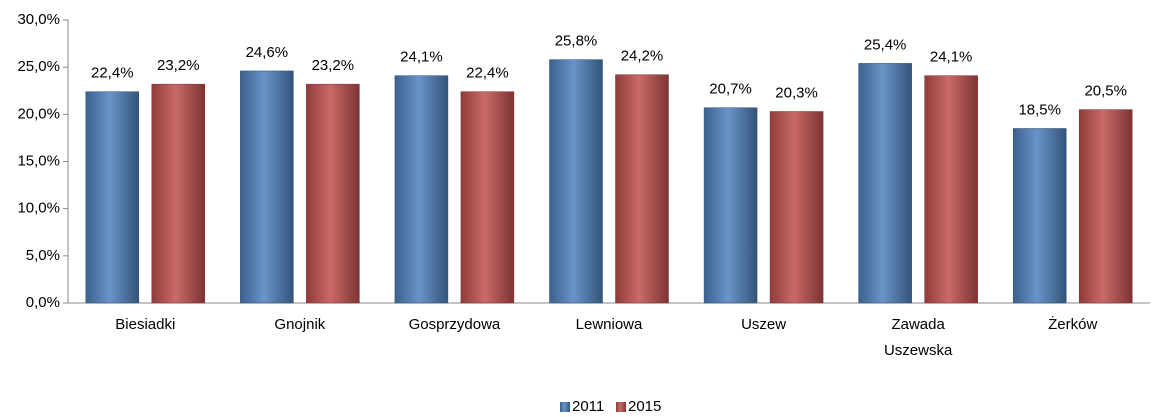 The image size is (1157, 417). What do you see at coordinates (1072, 324) in the screenshot?
I see `x-tick-label: Żerków` at bounding box center [1072, 324].